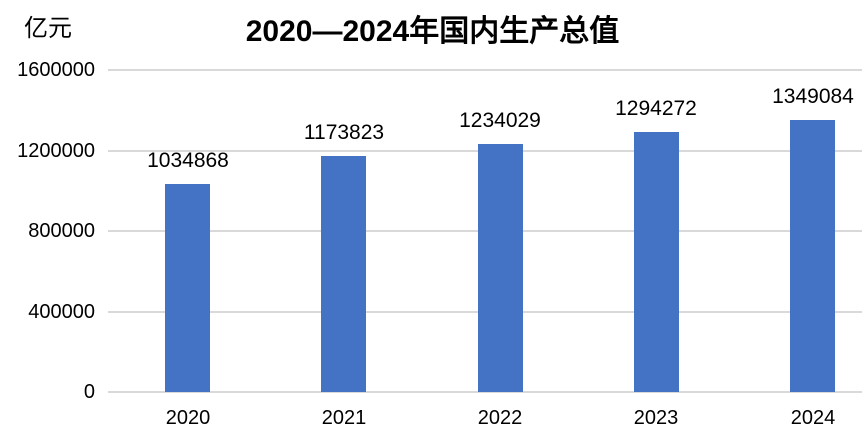  I want to click on x-axis-label: 2020, so click(188, 418).